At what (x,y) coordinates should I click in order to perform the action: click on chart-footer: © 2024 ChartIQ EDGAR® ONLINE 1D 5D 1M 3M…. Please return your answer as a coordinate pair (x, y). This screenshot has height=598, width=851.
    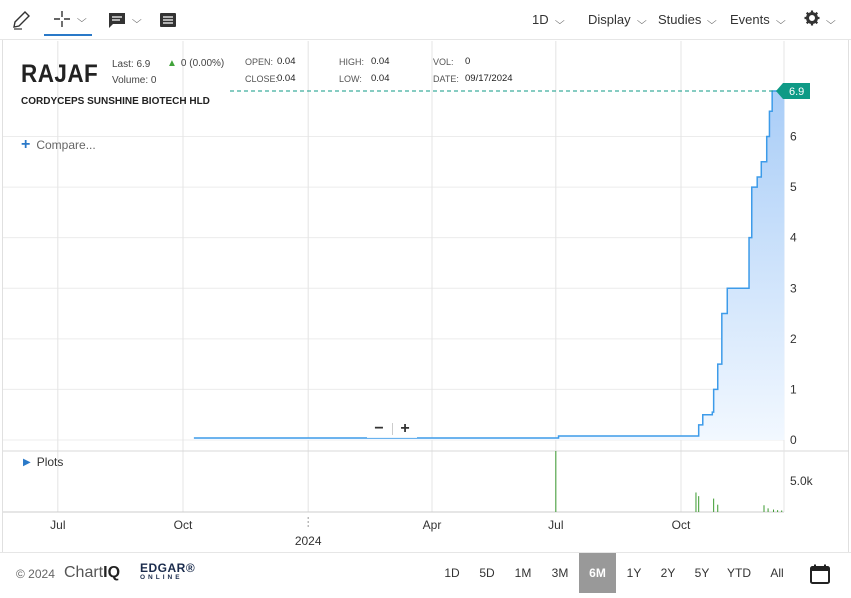
    Looking at the image, I should click on (425, 575).